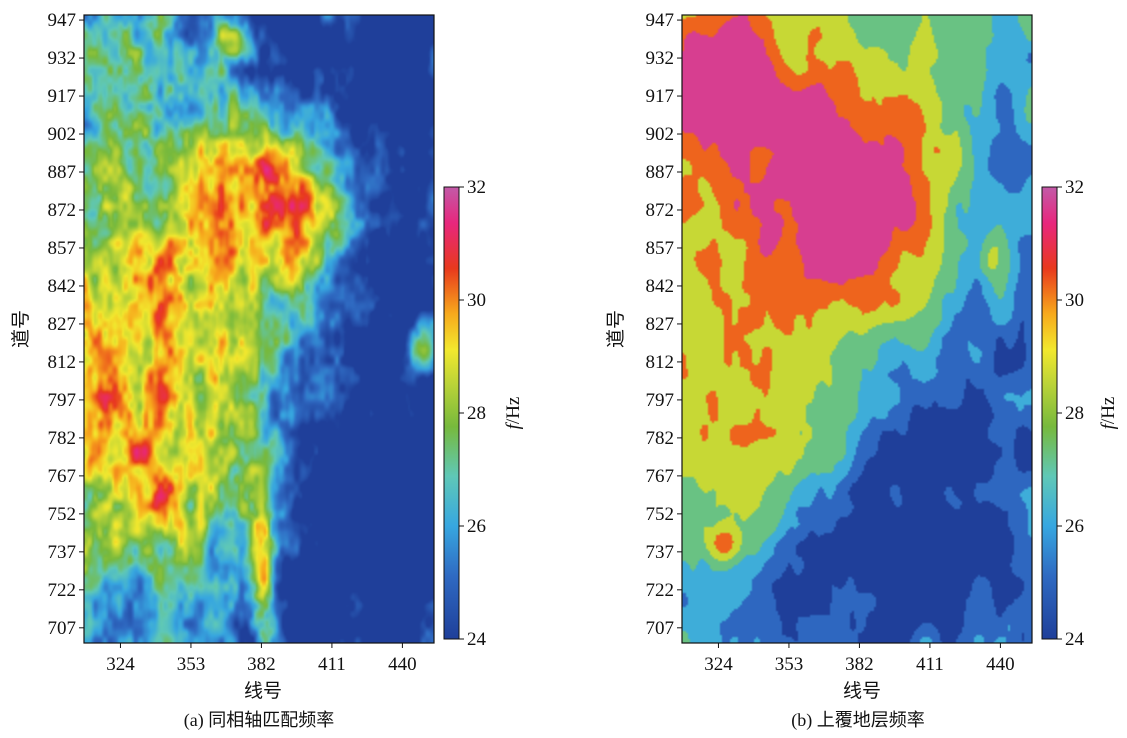 The width and height of the screenshot is (1127, 738). I want to click on x-axis-label-a: 线号, so click(263, 691).